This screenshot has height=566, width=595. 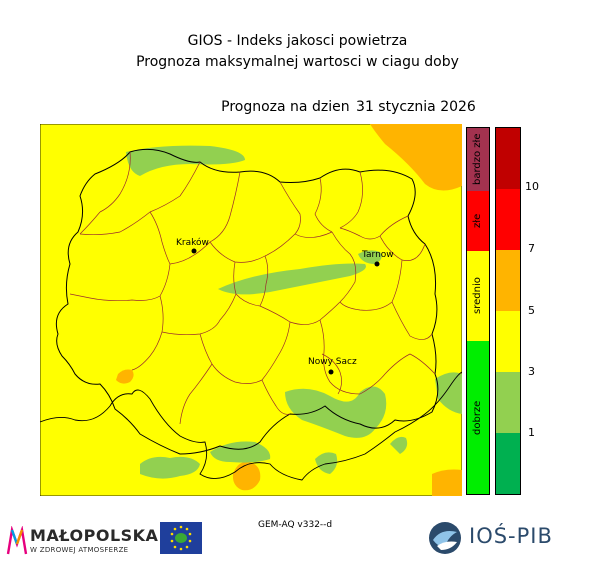 What do you see at coordinates (531, 310) in the screenshot?
I see `colorbar-tick-5: 5` at bounding box center [531, 310].